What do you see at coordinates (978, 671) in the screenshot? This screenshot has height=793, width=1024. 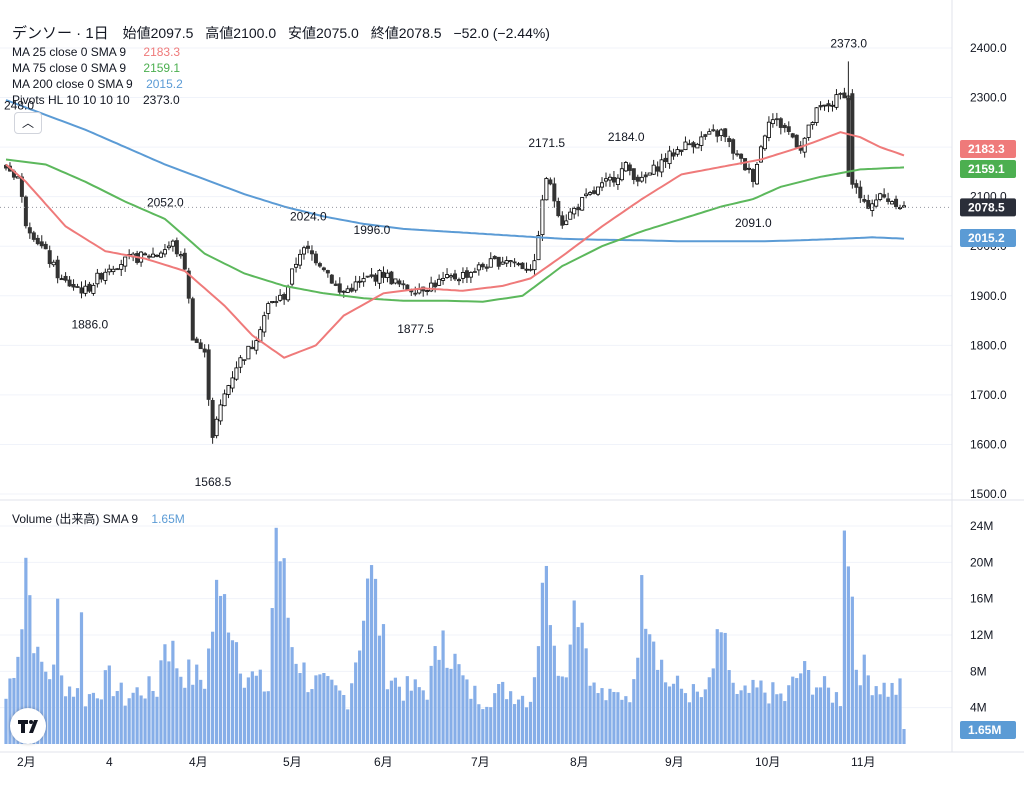 I see `volume-tick-label: 8M` at bounding box center [978, 671].